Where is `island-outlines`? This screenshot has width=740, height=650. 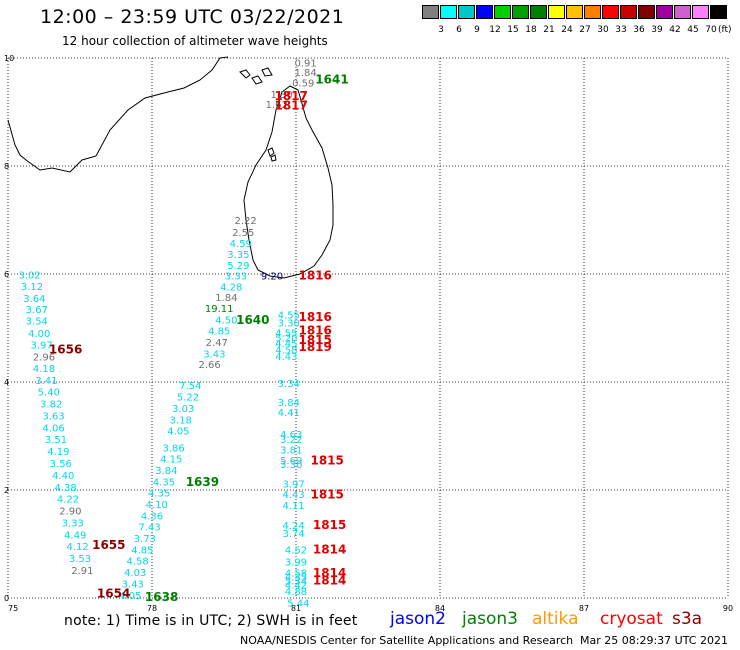
island-outlines is located at coordinates (258, 114).